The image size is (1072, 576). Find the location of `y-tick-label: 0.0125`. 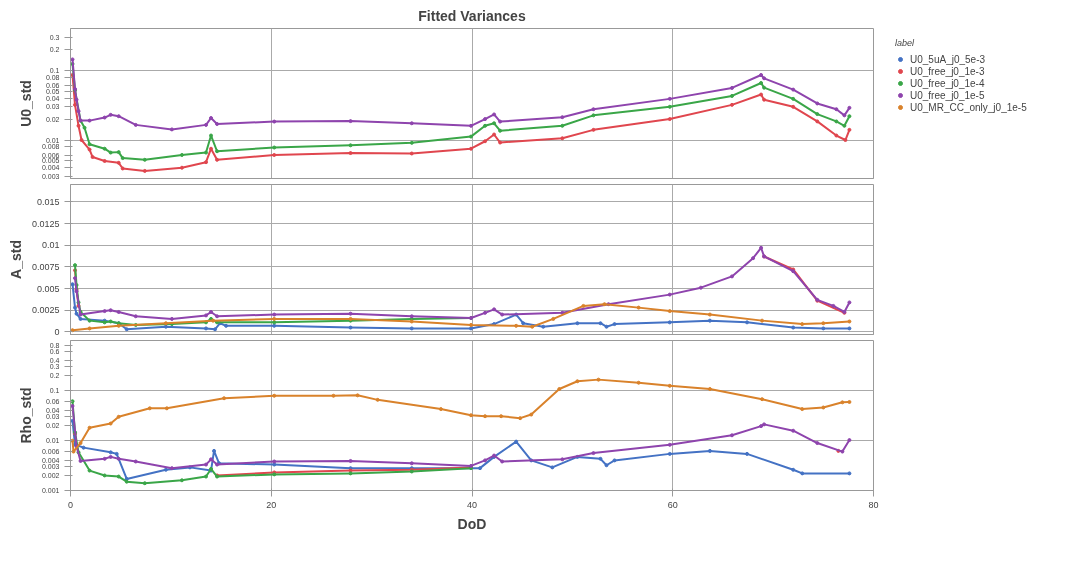

y-tick-label: 0.0125 is located at coordinates (45, 223).